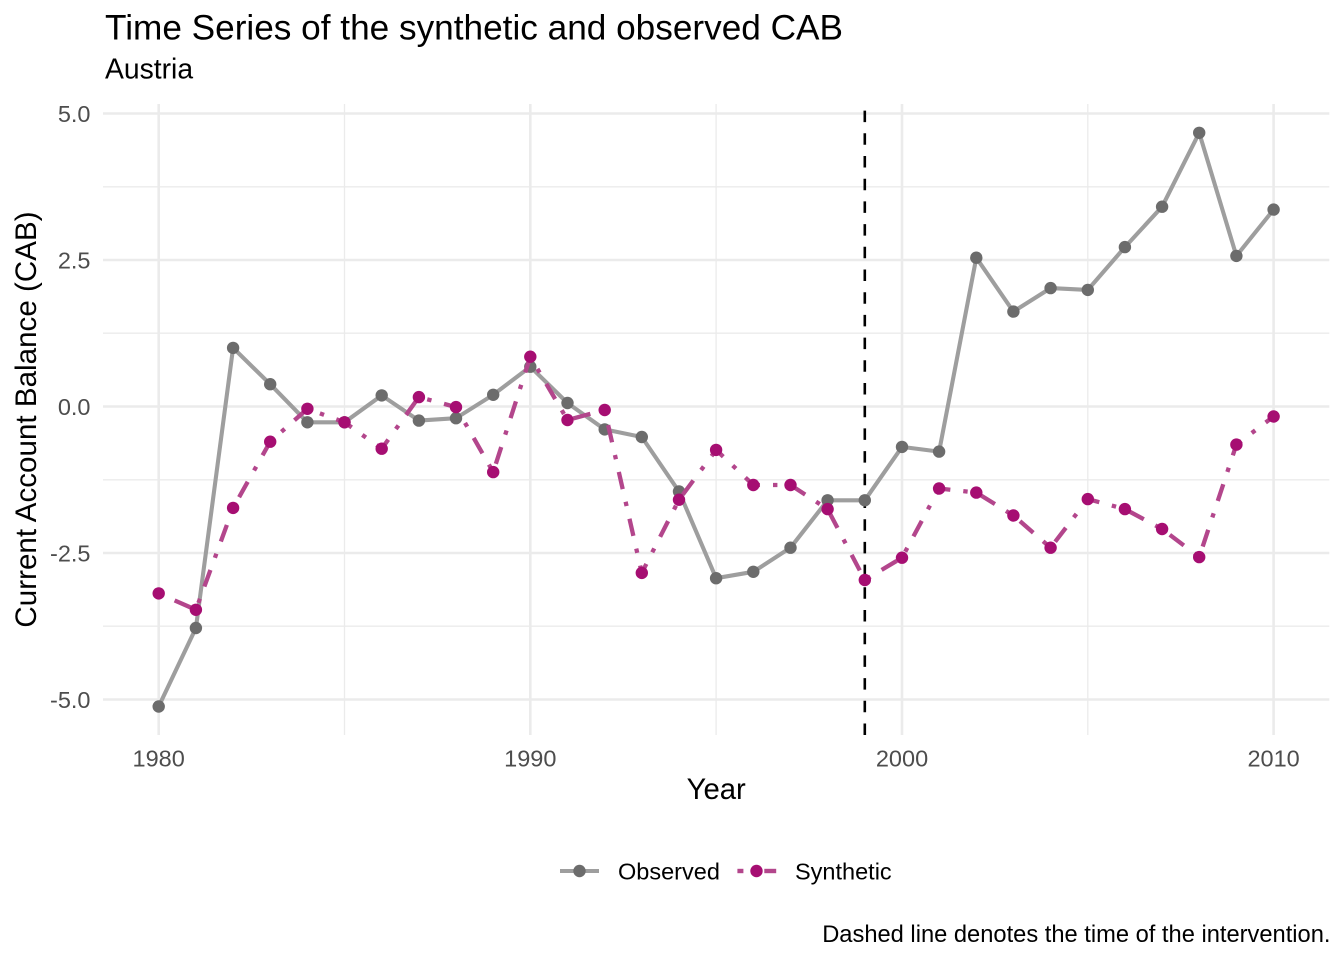 Image resolution: width=1344 pixels, height=965 pixels. What do you see at coordinates (70, 553) in the screenshot?
I see `svg-text: -2.5` at bounding box center [70, 553].